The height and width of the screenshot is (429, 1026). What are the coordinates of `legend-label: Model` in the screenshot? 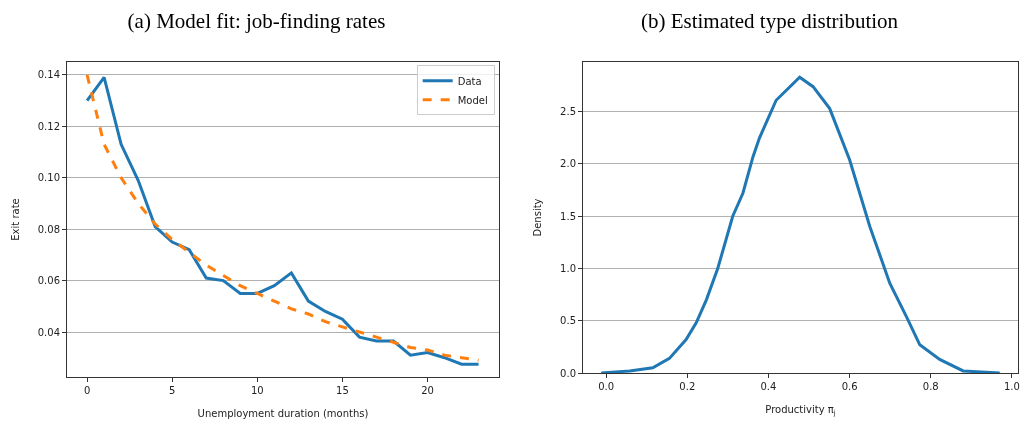 It's located at (472, 100).